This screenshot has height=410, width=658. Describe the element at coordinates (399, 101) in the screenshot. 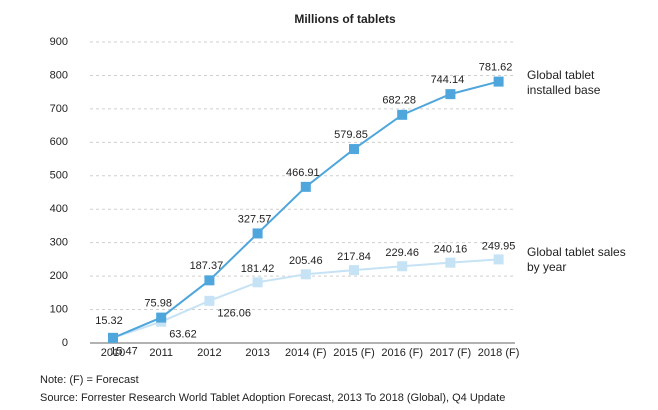

I see `value-label: 682.28` at that location.